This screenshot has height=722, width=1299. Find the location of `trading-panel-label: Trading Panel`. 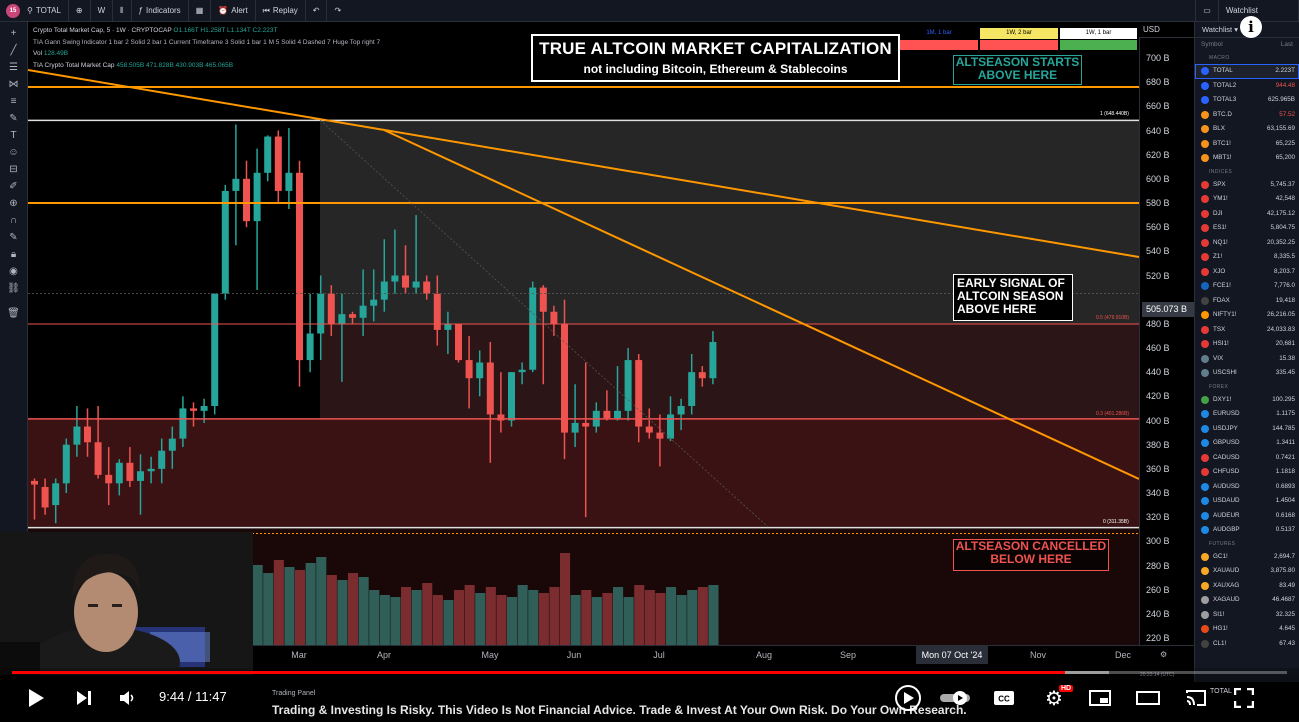

trading-panel-label: Trading Panel is located at coordinates (294, 693).